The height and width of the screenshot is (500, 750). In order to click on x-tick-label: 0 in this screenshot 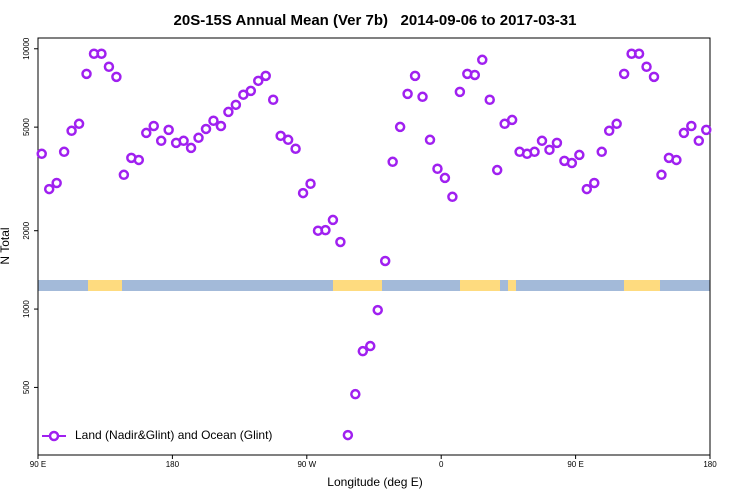, I will do `click(441, 464)`.